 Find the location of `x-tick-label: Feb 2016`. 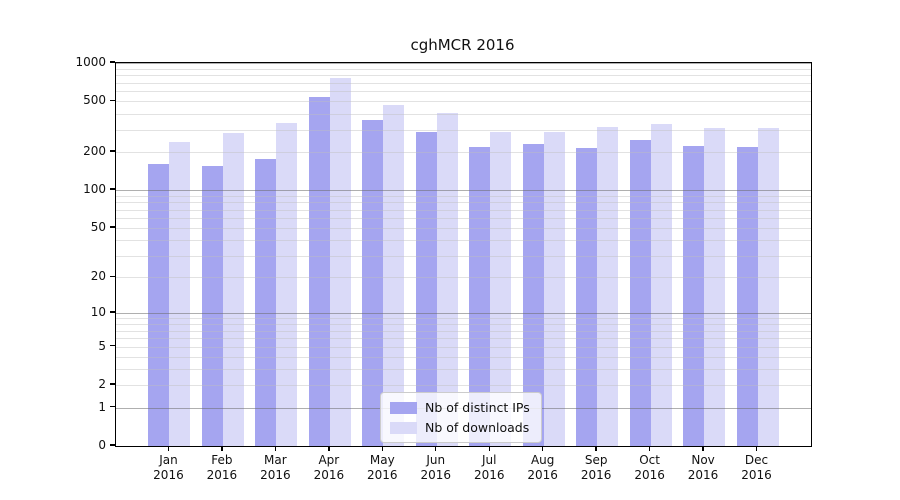

x-tick-label: Feb 2016 is located at coordinates (222, 468).